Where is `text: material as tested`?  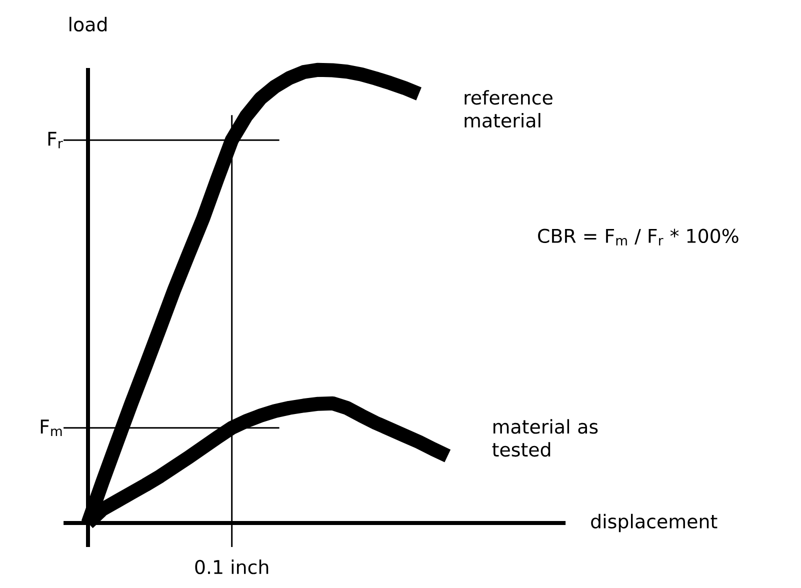
text: material as tested is located at coordinates (545, 438).